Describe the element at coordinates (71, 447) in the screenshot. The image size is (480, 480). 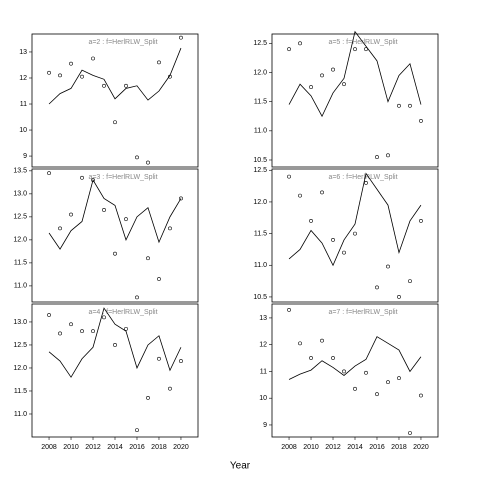
I see `x-tick-label: 2010` at that location.